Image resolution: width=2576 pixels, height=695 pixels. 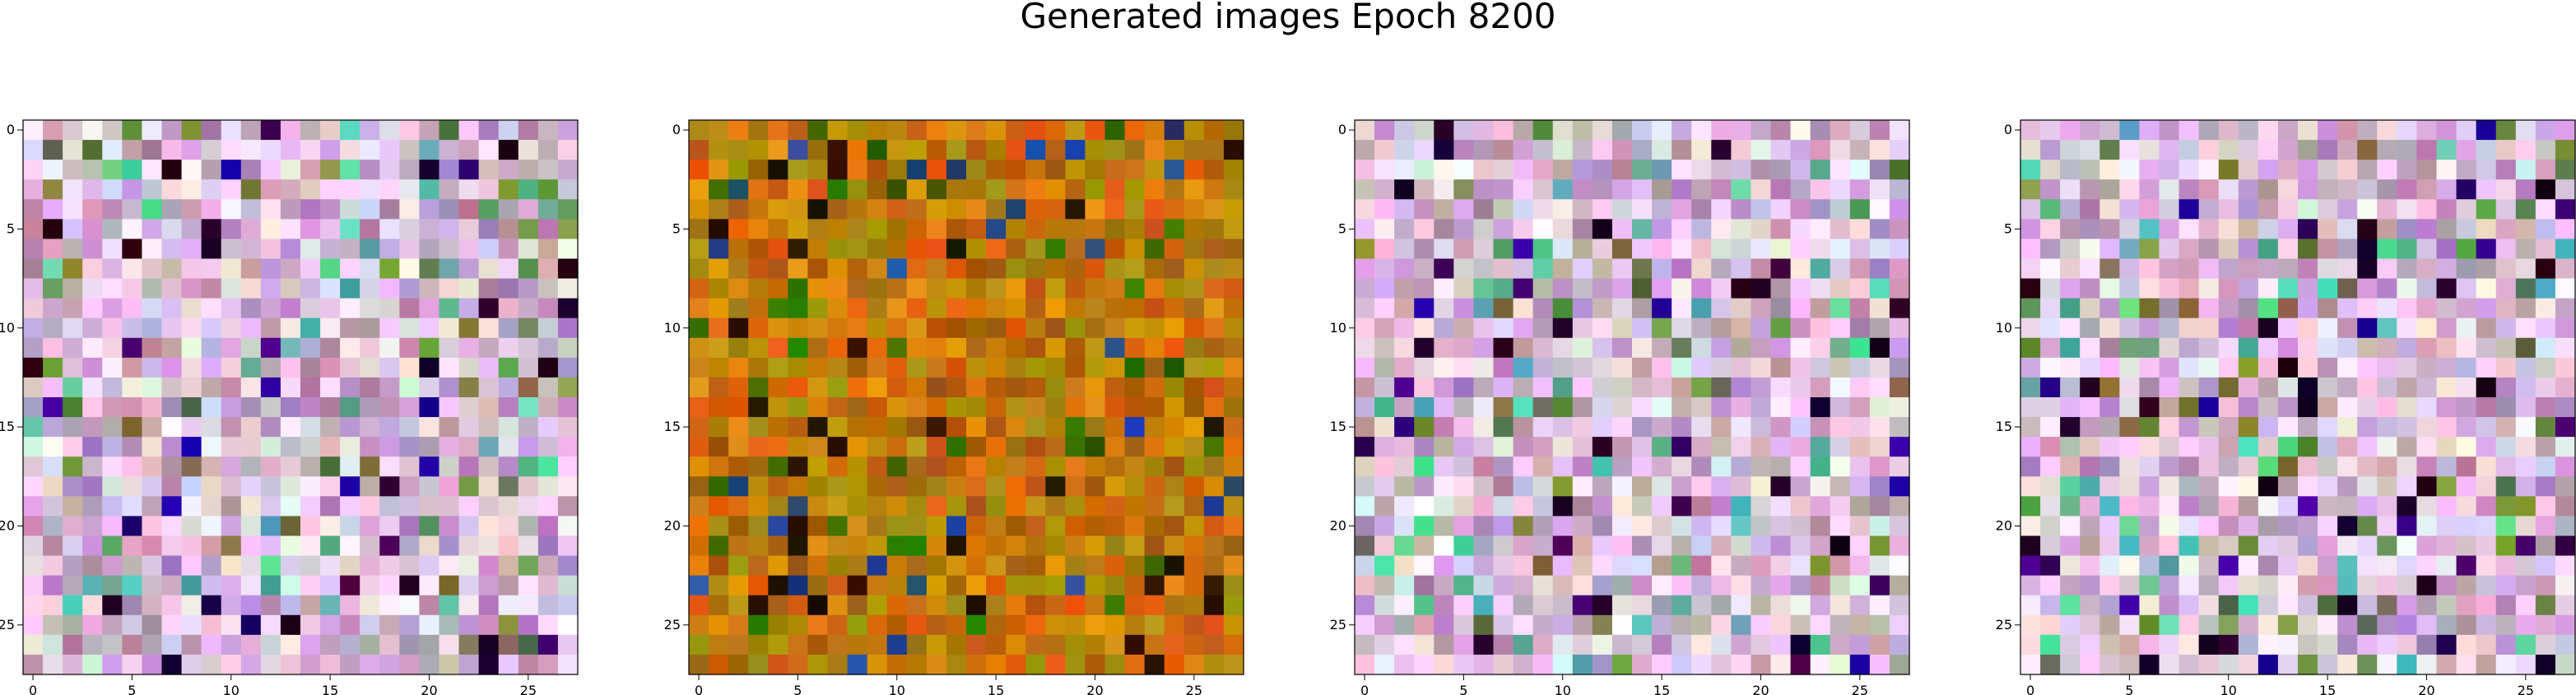 What do you see at coordinates (2426, 689) in the screenshot?
I see `x-tick-label: 20` at bounding box center [2426, 689].